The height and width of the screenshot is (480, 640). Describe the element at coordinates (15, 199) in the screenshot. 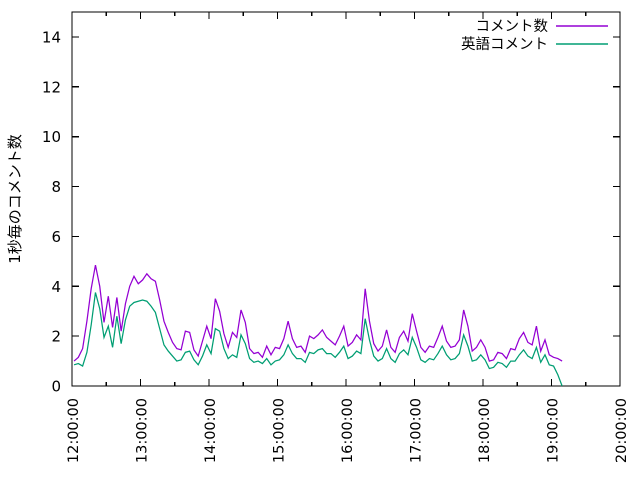

I see `y-axis-title: 1秒毎のコメント数` at that location.